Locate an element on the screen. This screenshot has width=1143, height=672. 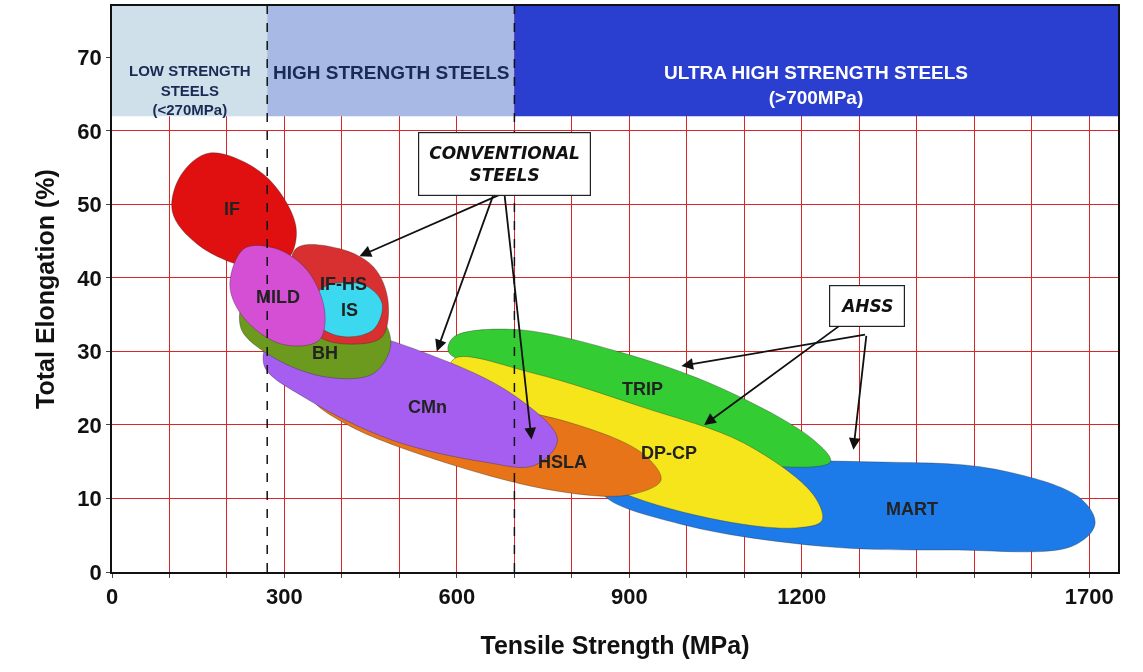
series-label: IF is located at coordinates (232, 209).